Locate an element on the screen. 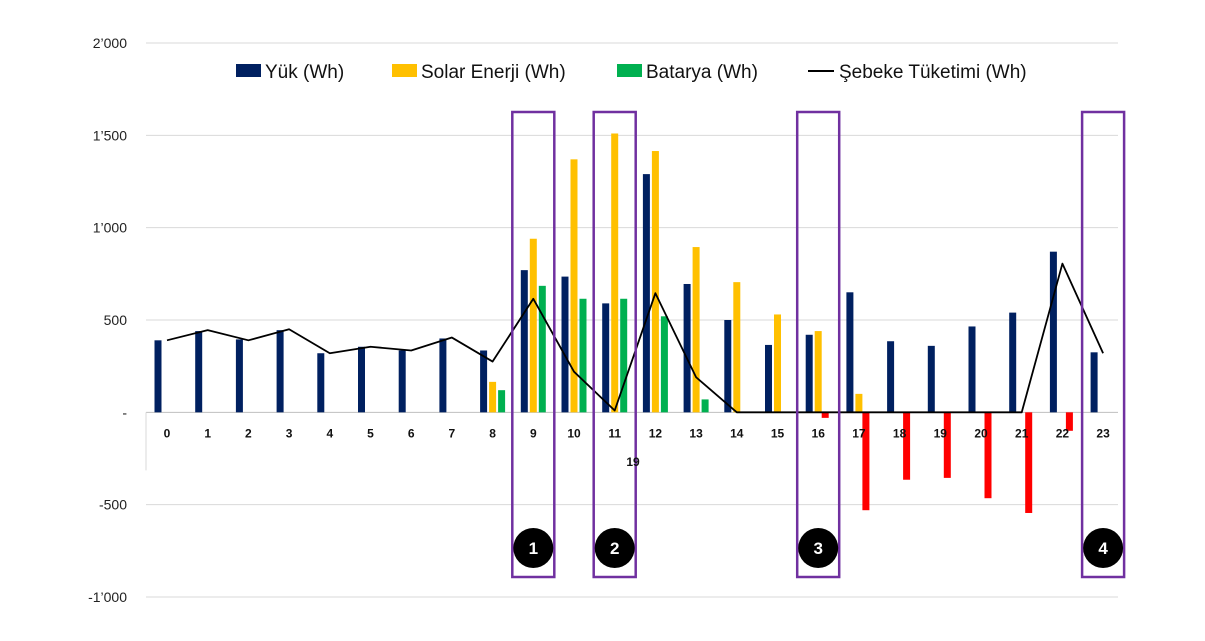 The image size is (1205, 641). x-tick-label: 23 is located at coordinates (1103, 433).